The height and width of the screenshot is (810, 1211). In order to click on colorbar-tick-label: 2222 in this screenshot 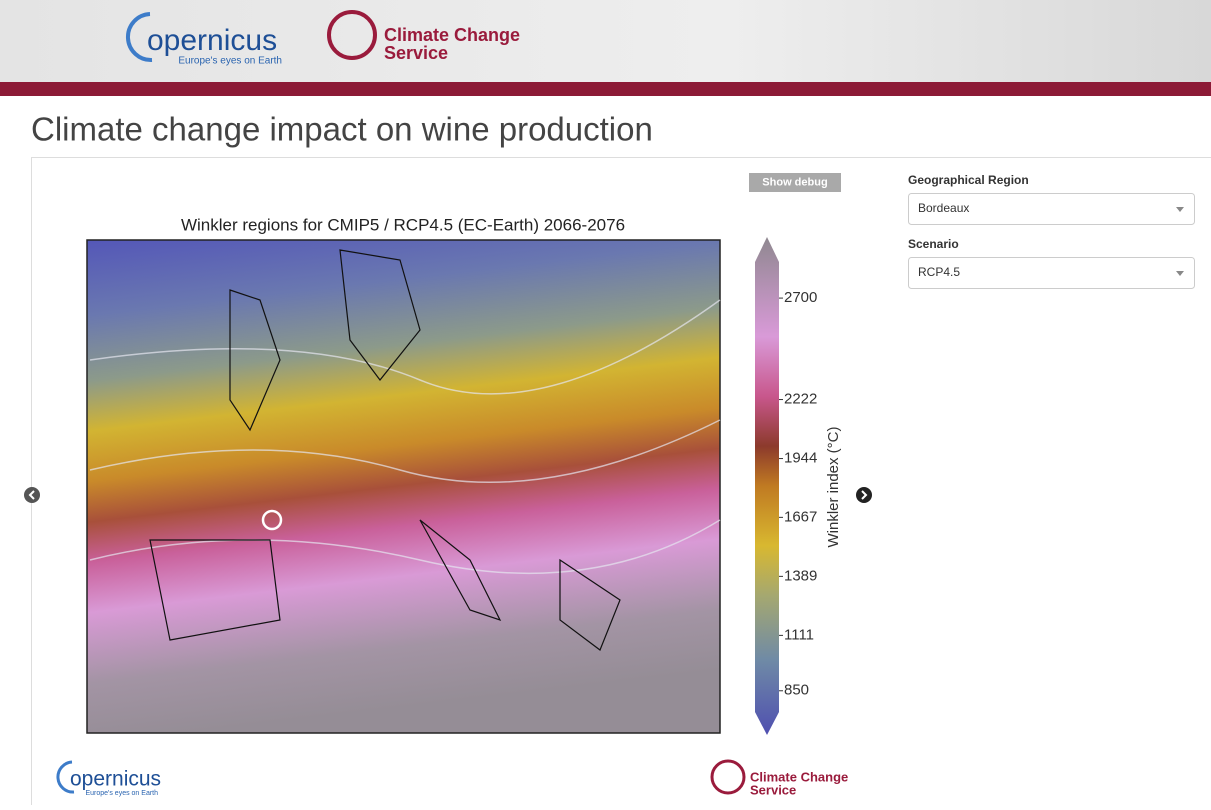, I will do `click(800, 399)`.